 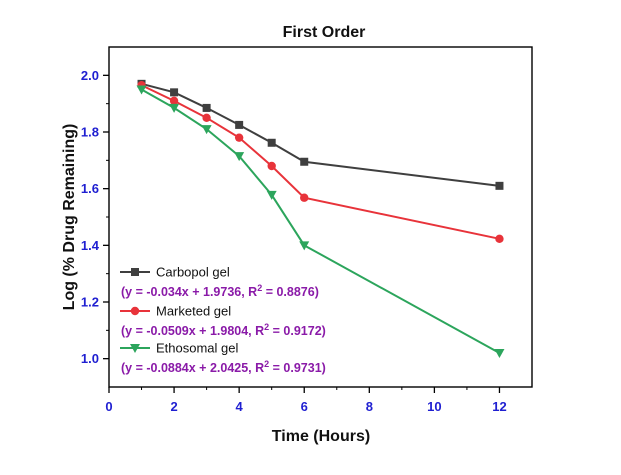 I want to click on legend-label: Ethosomal gel, so click(x=197, y=348).